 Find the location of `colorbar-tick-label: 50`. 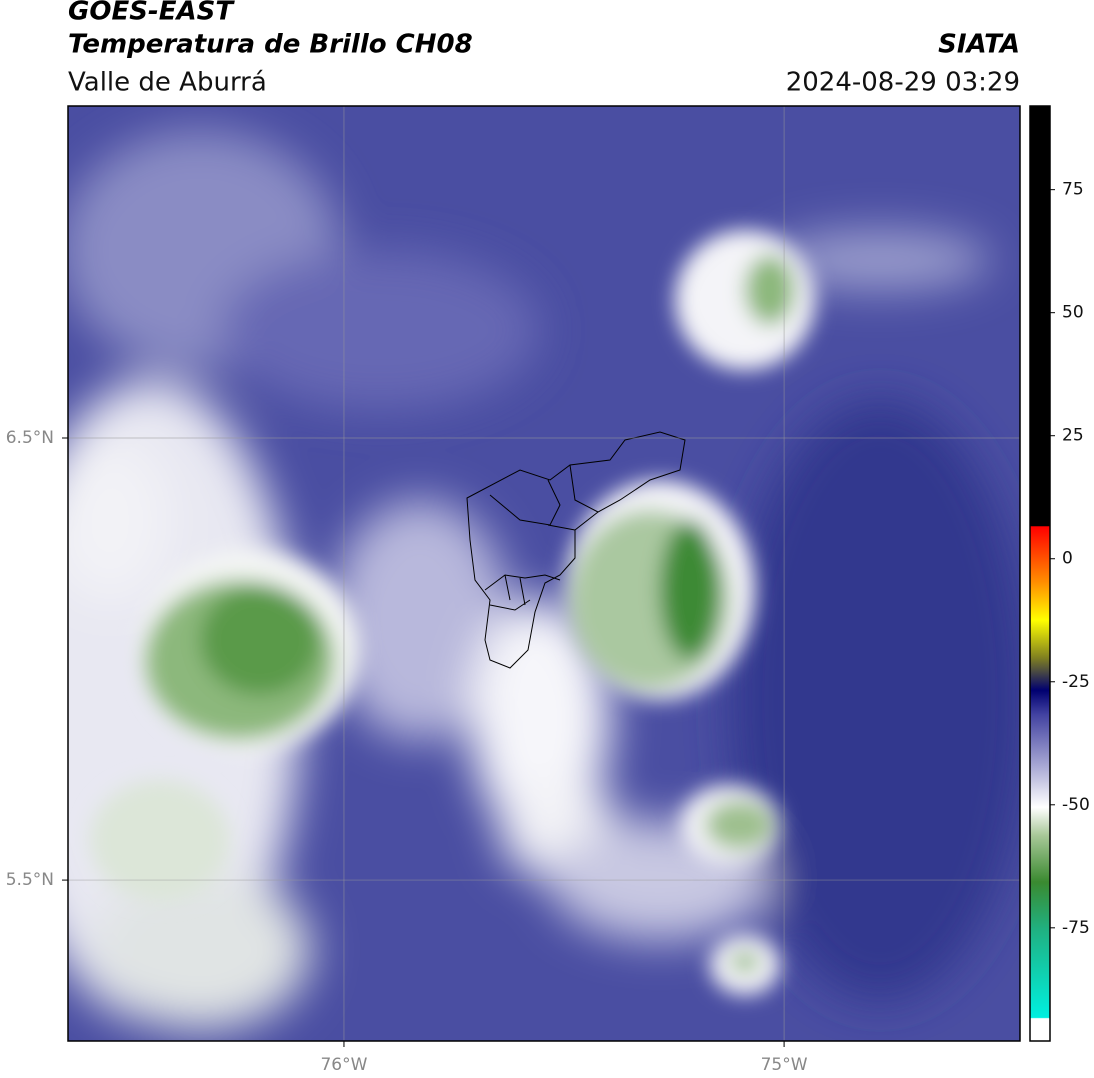

colorbar-tick-label: 50 is located at coordinates (1073, 313).